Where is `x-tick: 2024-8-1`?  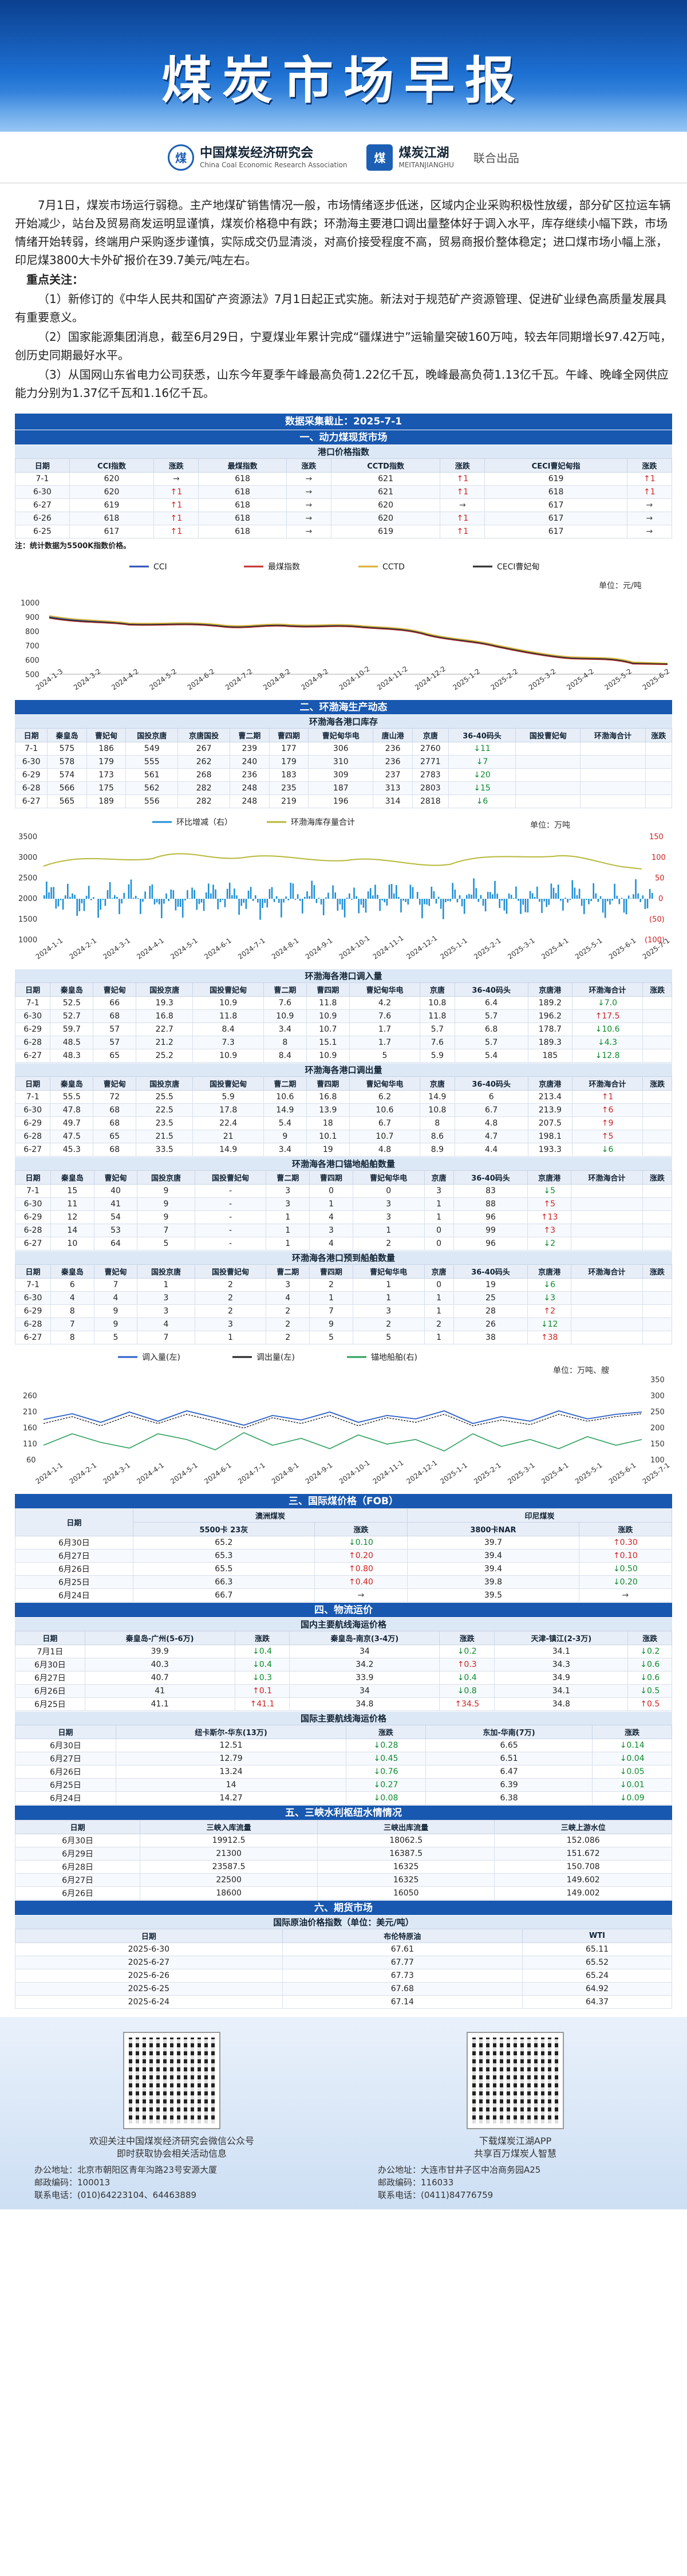 x-tick: 2024-8-1 is located at coordinates (285, 1473).